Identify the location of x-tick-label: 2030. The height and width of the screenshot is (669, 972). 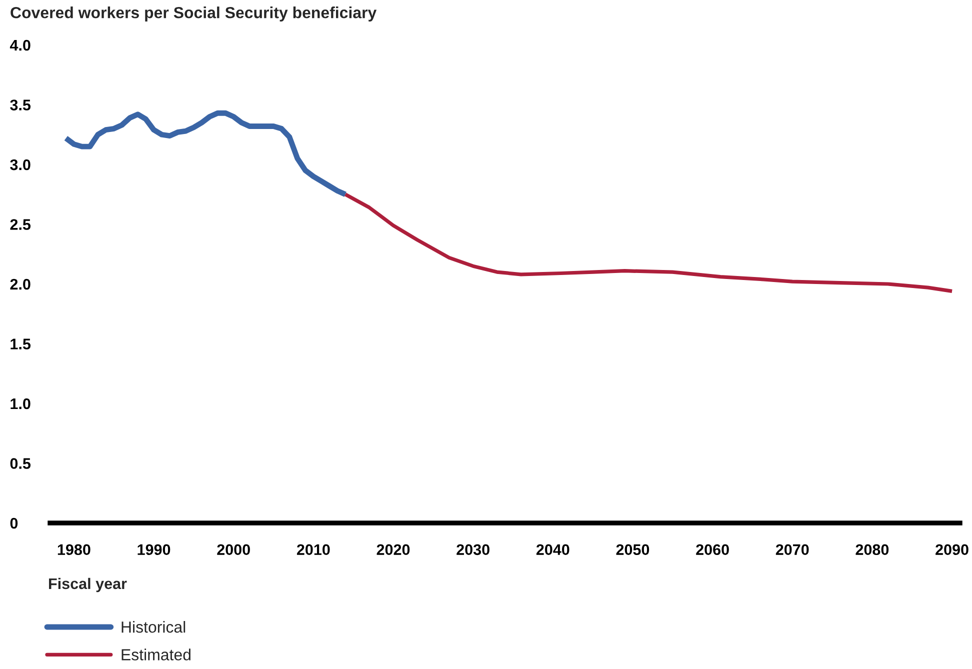
(473, 550).